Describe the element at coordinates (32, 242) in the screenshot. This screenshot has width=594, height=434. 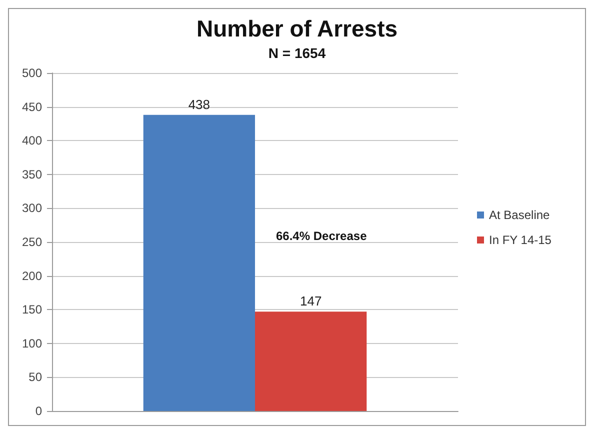
I see `y-tick-label: 250` at that location.